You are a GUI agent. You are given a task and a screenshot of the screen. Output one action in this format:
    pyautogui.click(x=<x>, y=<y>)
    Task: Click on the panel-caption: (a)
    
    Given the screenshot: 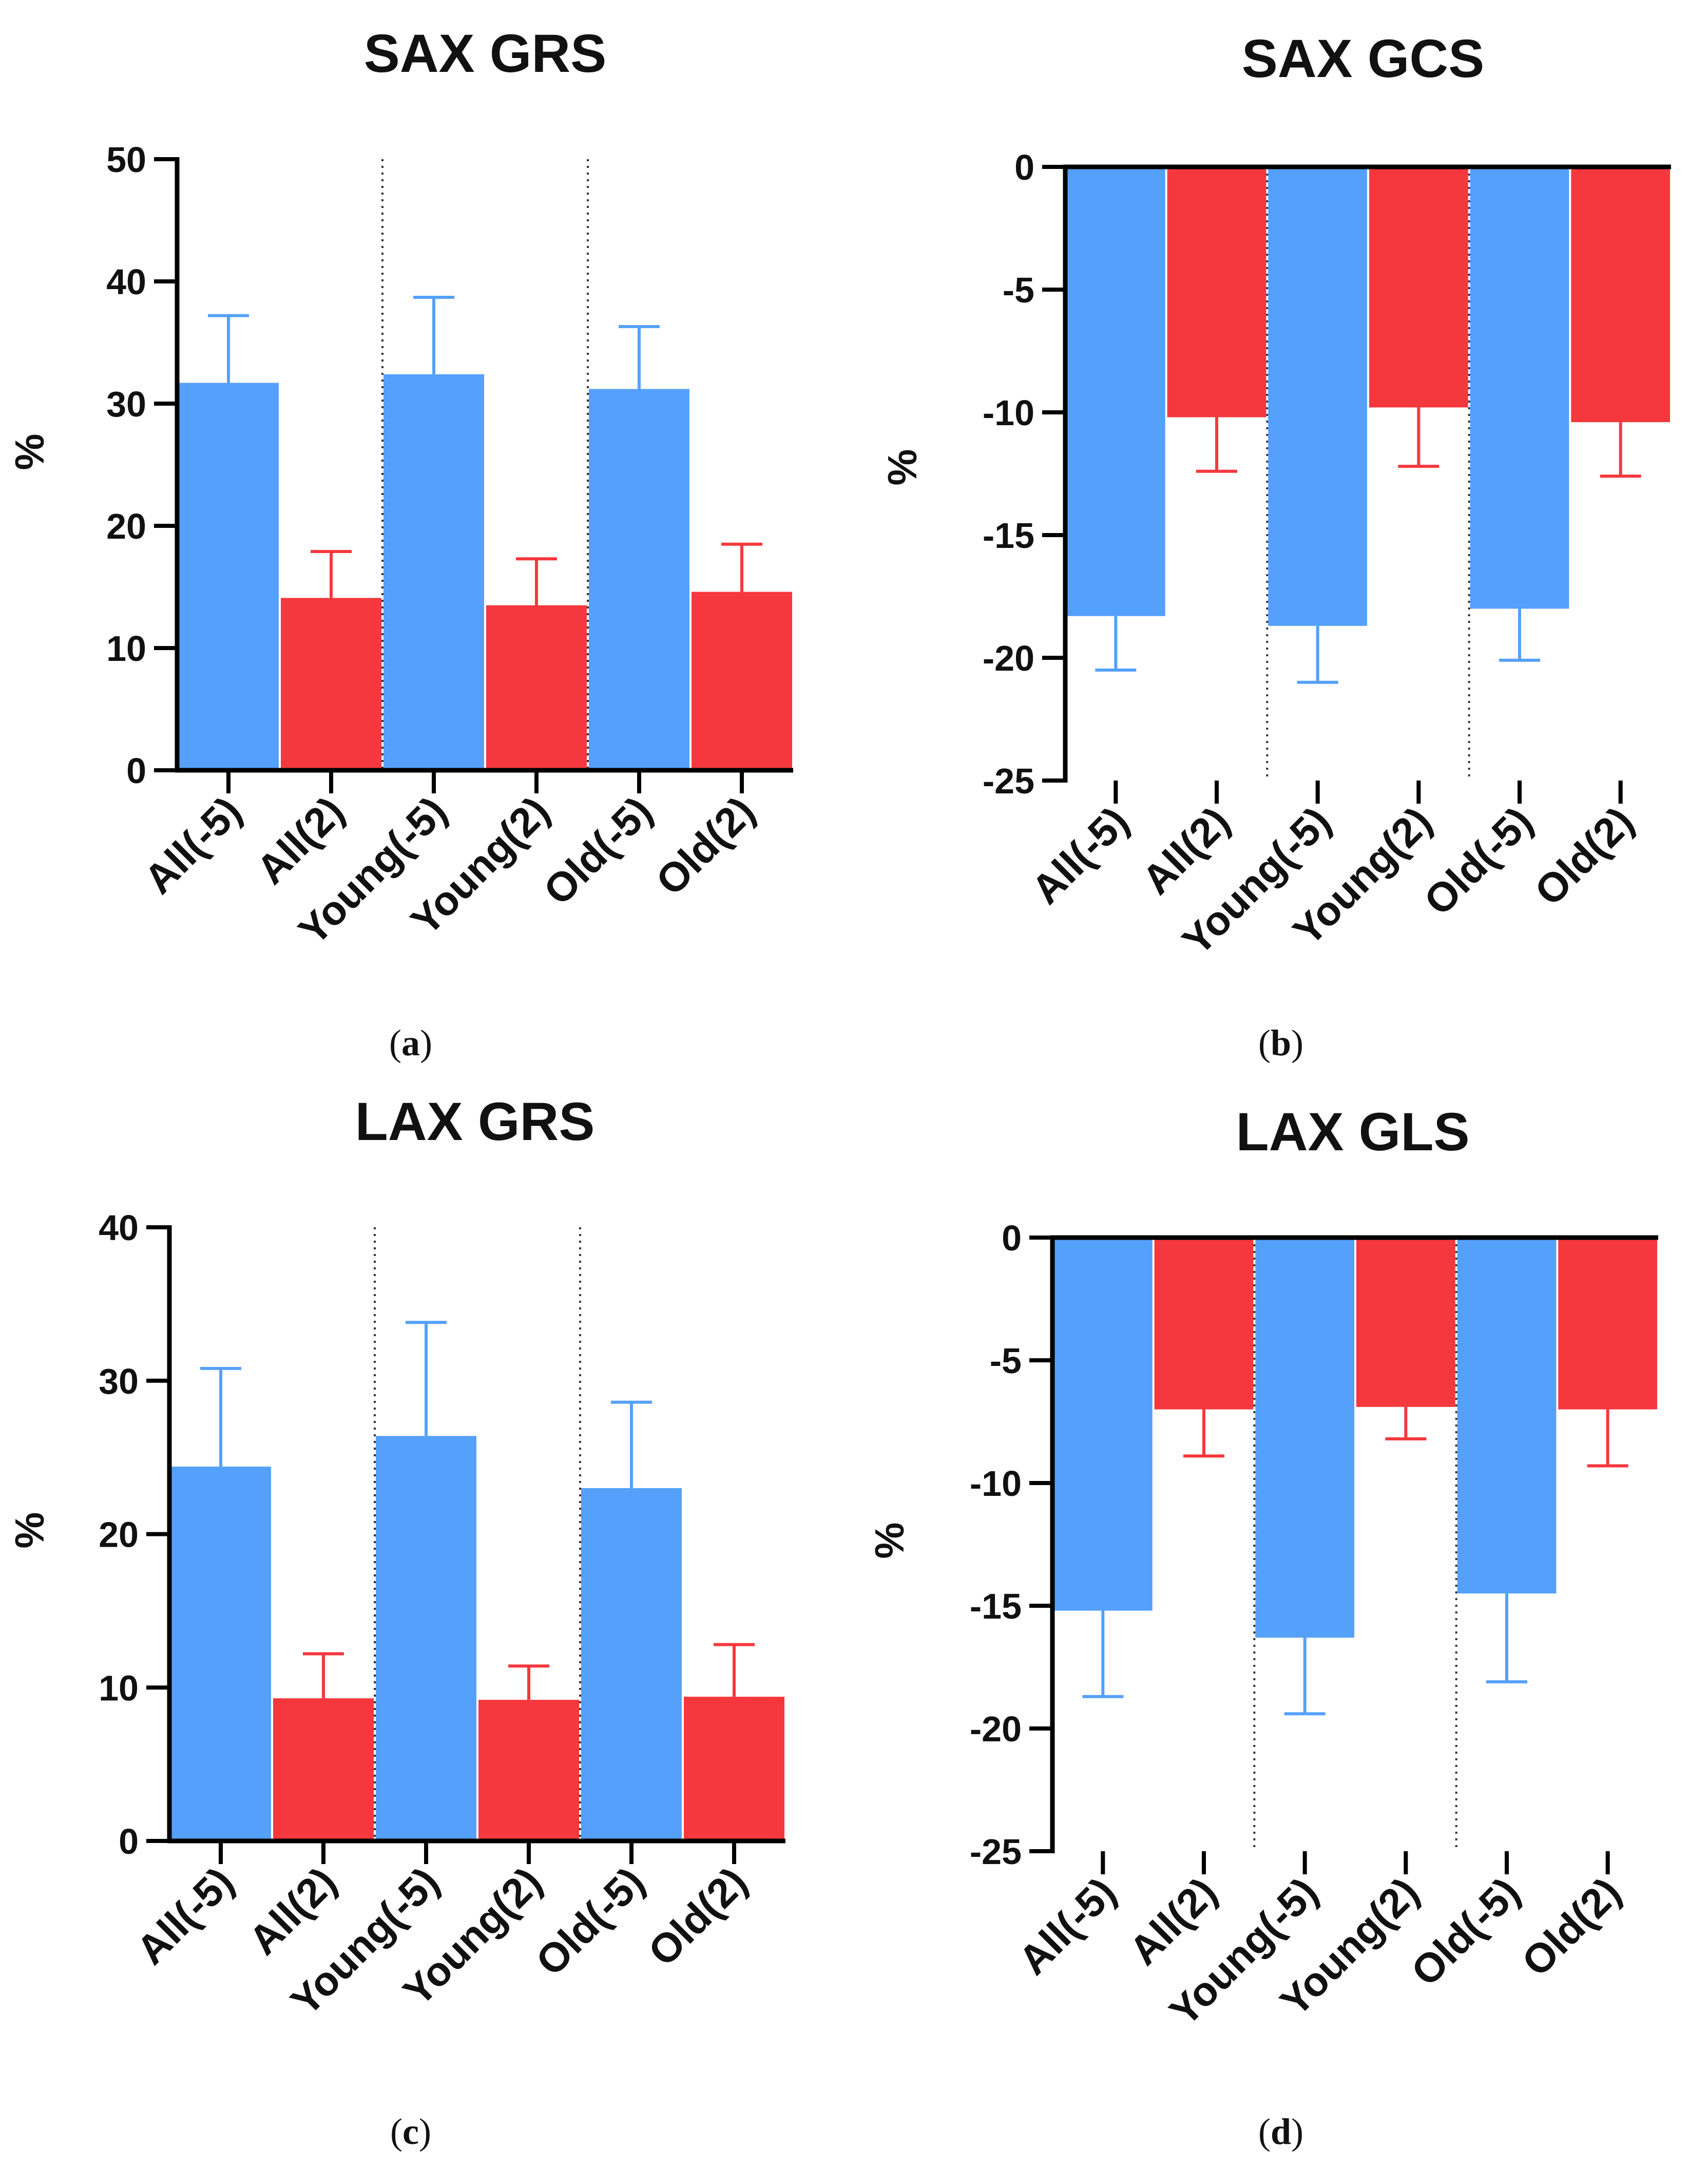 What is the action you would take?
    pyautogui.click(x=410, y=1042)
    